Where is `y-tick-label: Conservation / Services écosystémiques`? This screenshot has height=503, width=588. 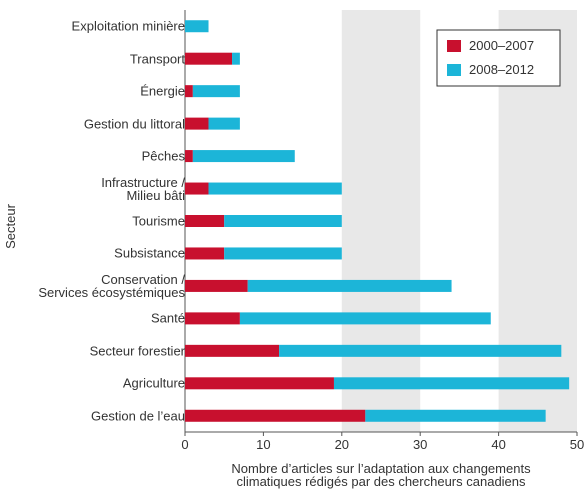 y-tick-label: Conservation / Services écosystémiques is located at coordinates (111, 285).